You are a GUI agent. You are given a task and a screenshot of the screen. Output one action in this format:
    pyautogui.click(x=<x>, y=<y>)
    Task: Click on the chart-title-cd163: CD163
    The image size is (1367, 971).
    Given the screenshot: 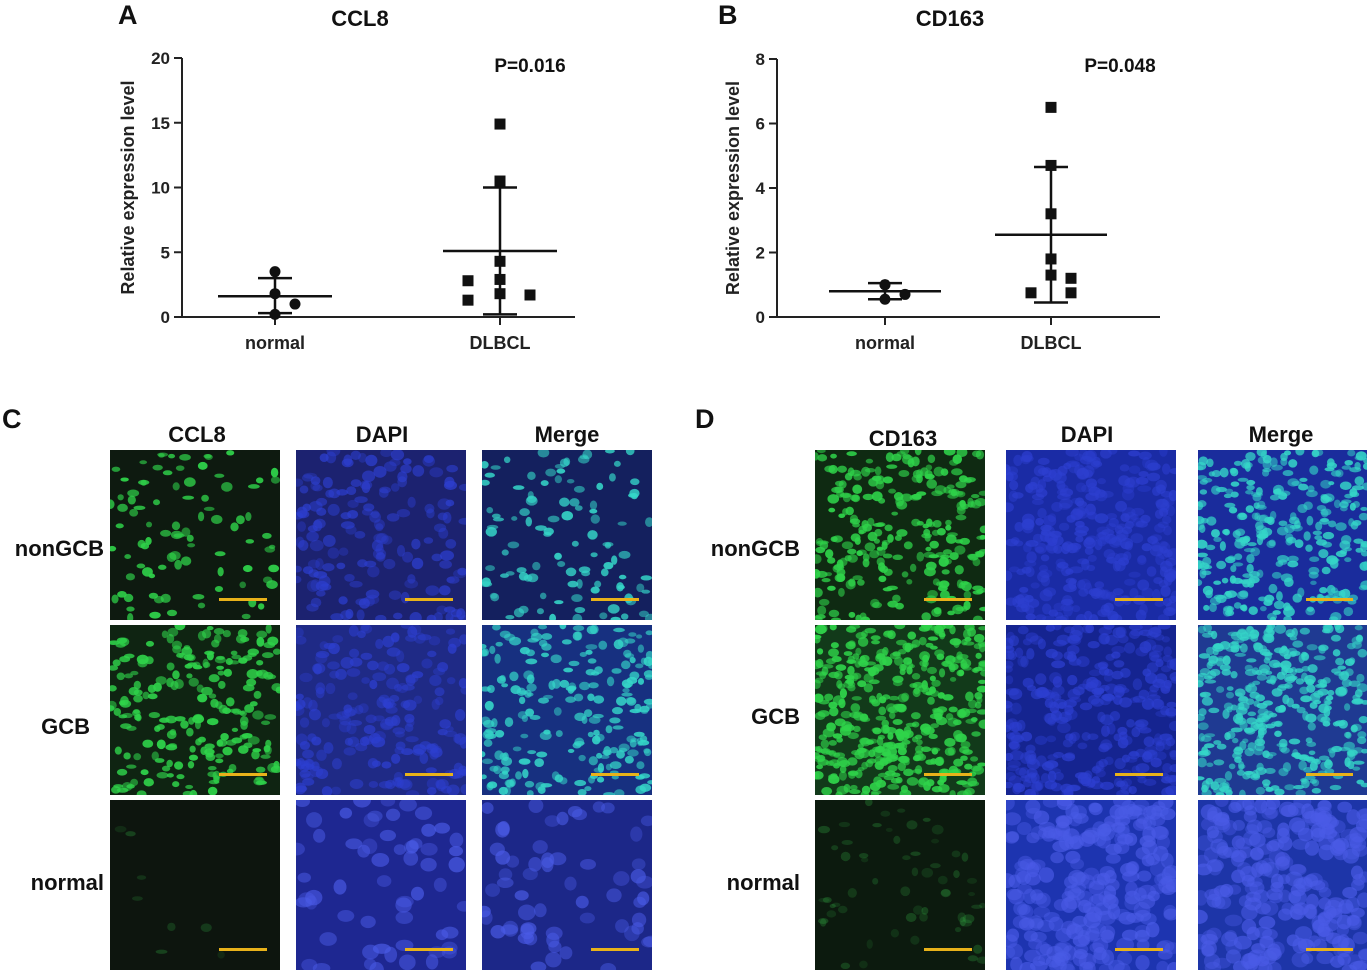 What is the action you would take?
    pyautogui.click(x=950, y=18)
    